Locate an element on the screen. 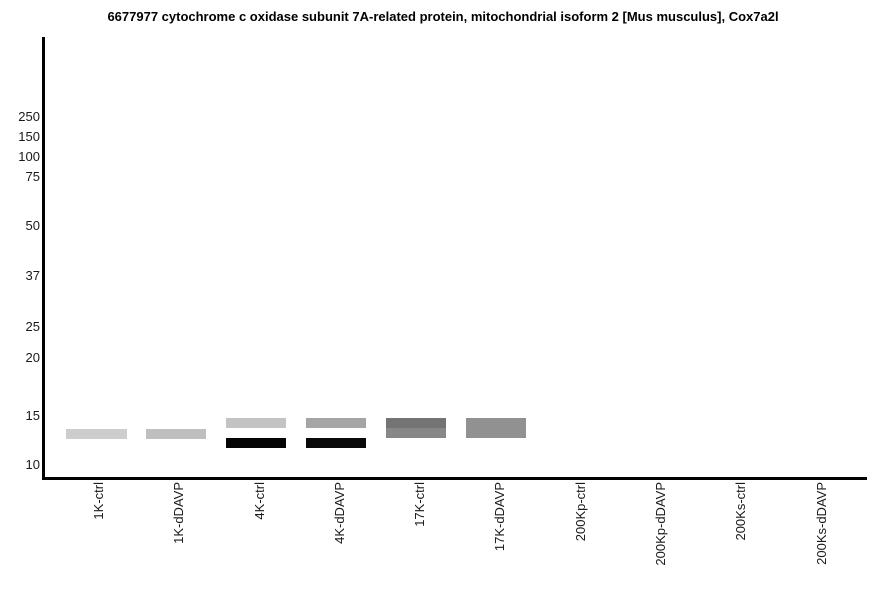 The image size is (886, 595). x-axis-lane-label: 200Ks-dDAVP is located at coordinates (821, 523).